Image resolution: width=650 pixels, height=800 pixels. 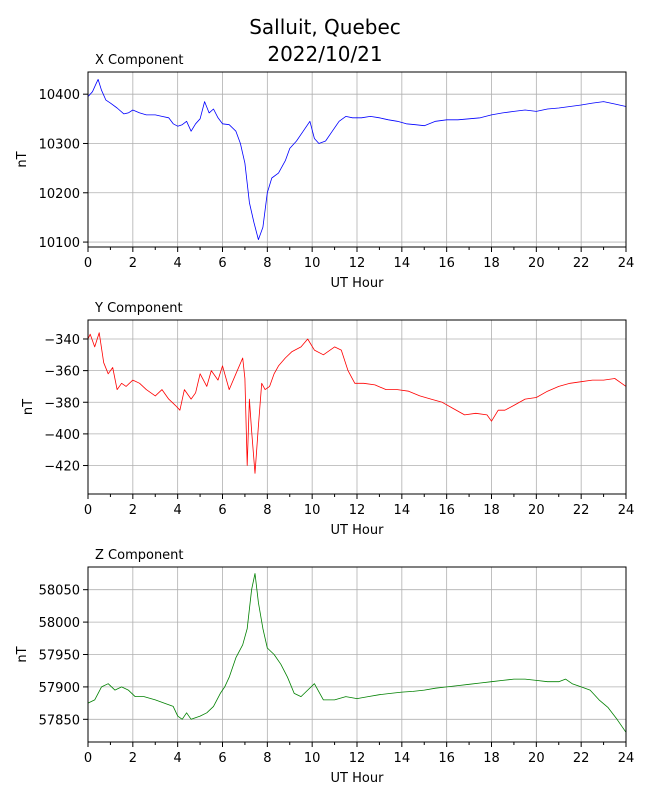 I want to click on y-tick-label: 10200, so click(x=59, y=194).